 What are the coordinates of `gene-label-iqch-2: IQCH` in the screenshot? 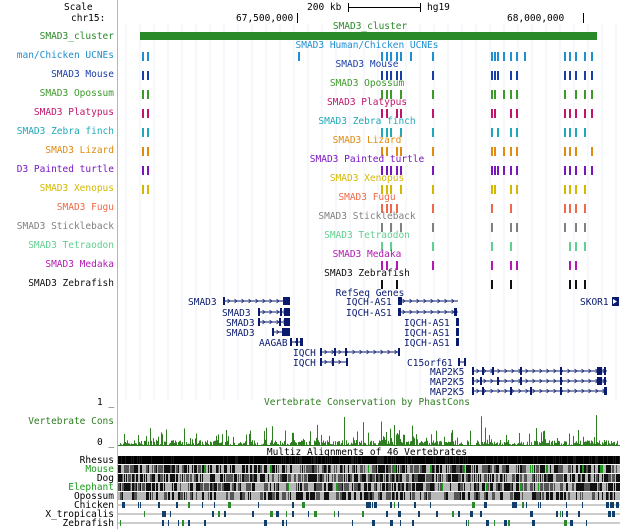 It's located at (304, 363).